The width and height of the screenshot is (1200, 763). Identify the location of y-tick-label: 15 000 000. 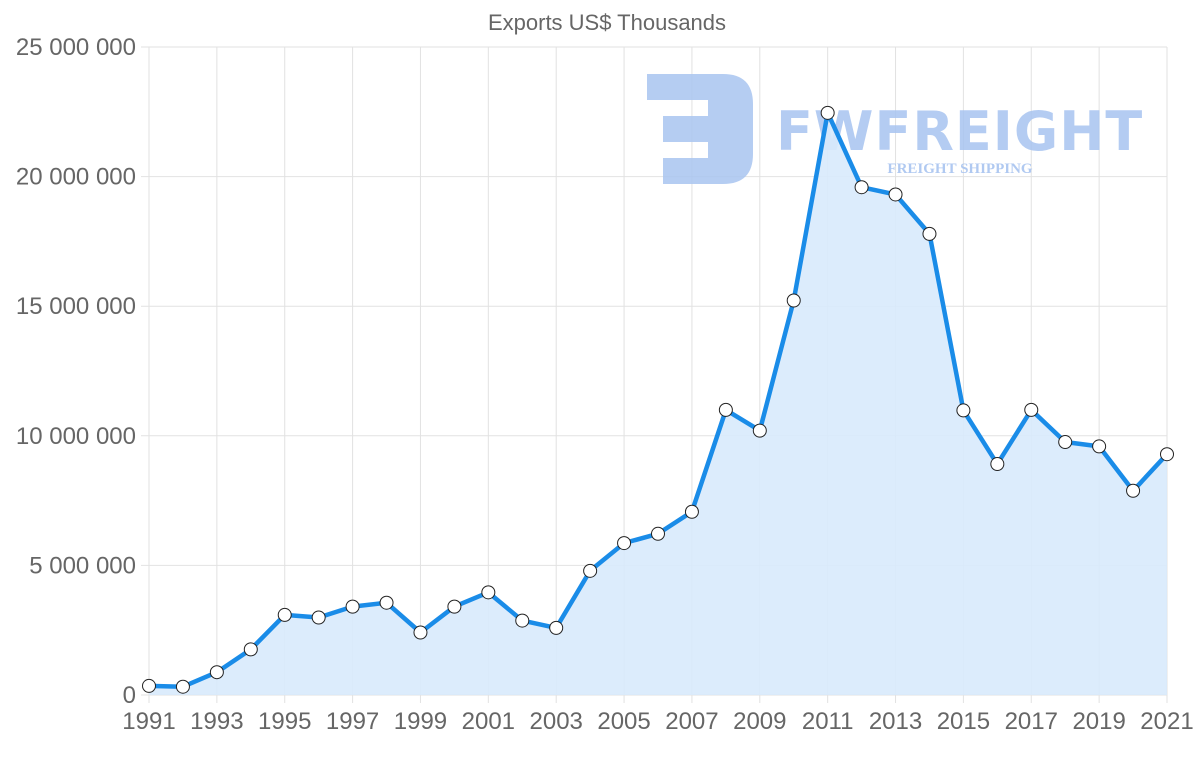
(76, 306).